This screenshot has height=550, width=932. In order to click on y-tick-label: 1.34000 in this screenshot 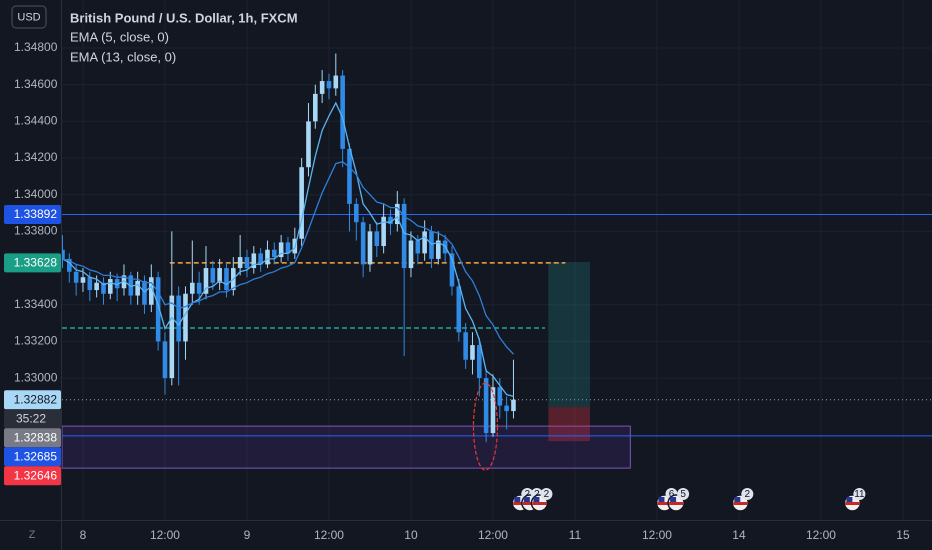, I will do `click(36, 194)`.